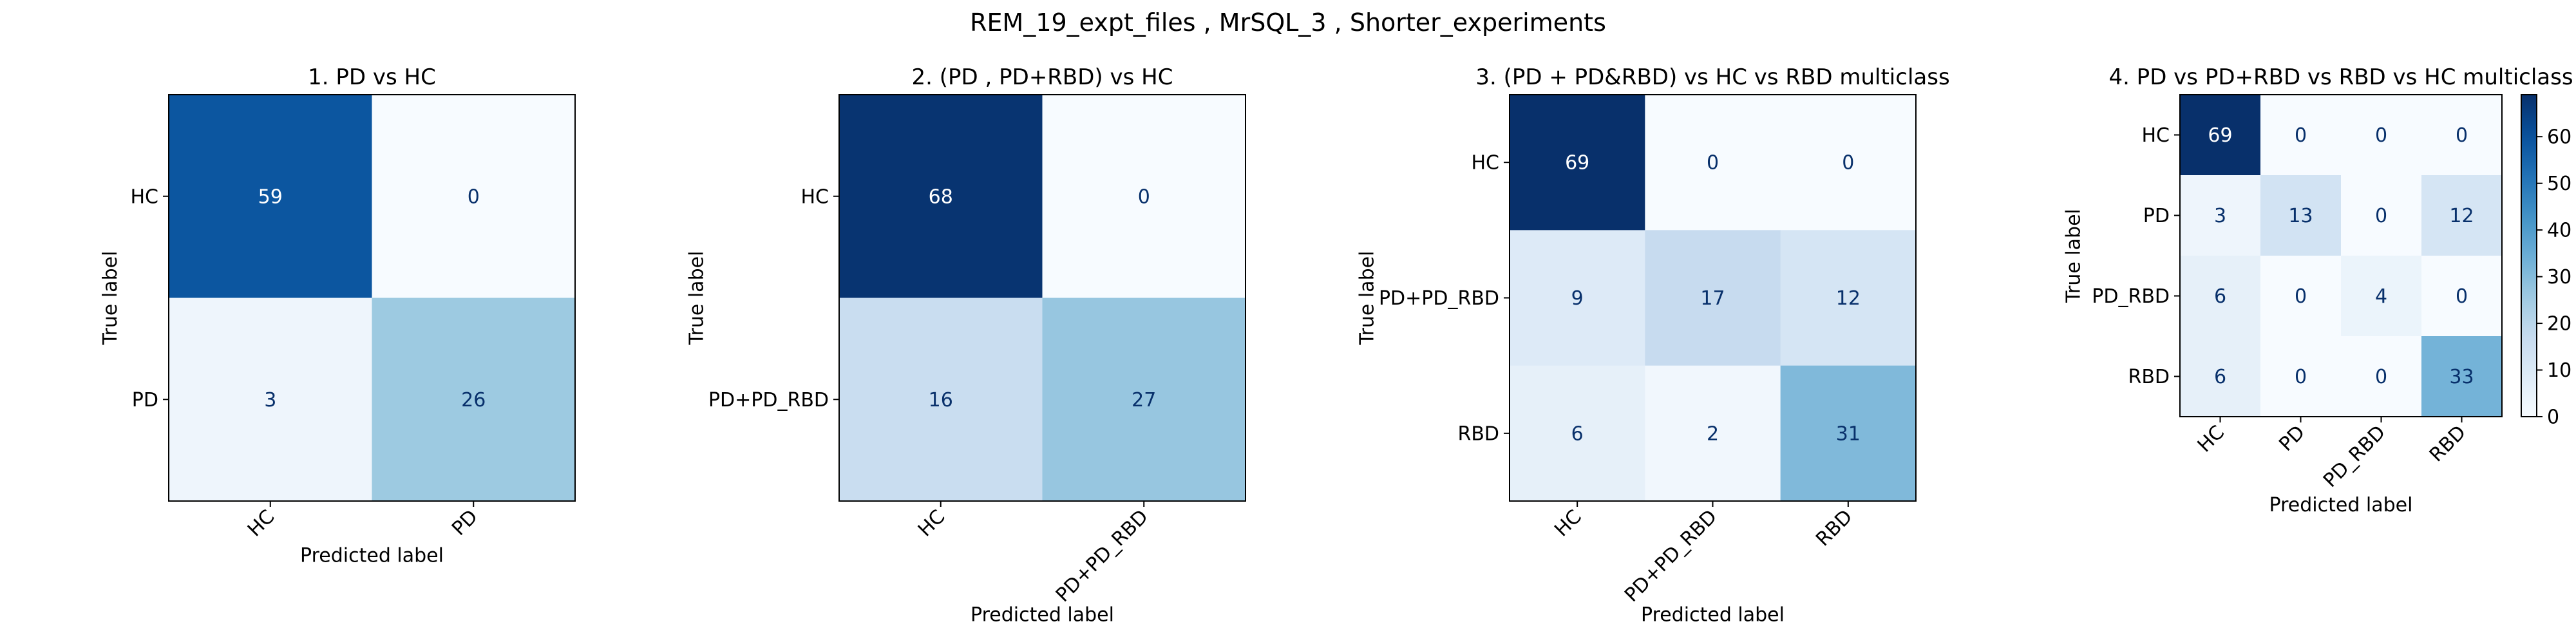 Image resolution: width=2576 pixels, height=644 pixels. I want to click on y-tick-label: PD+PD_RBD, so click(769, 400).